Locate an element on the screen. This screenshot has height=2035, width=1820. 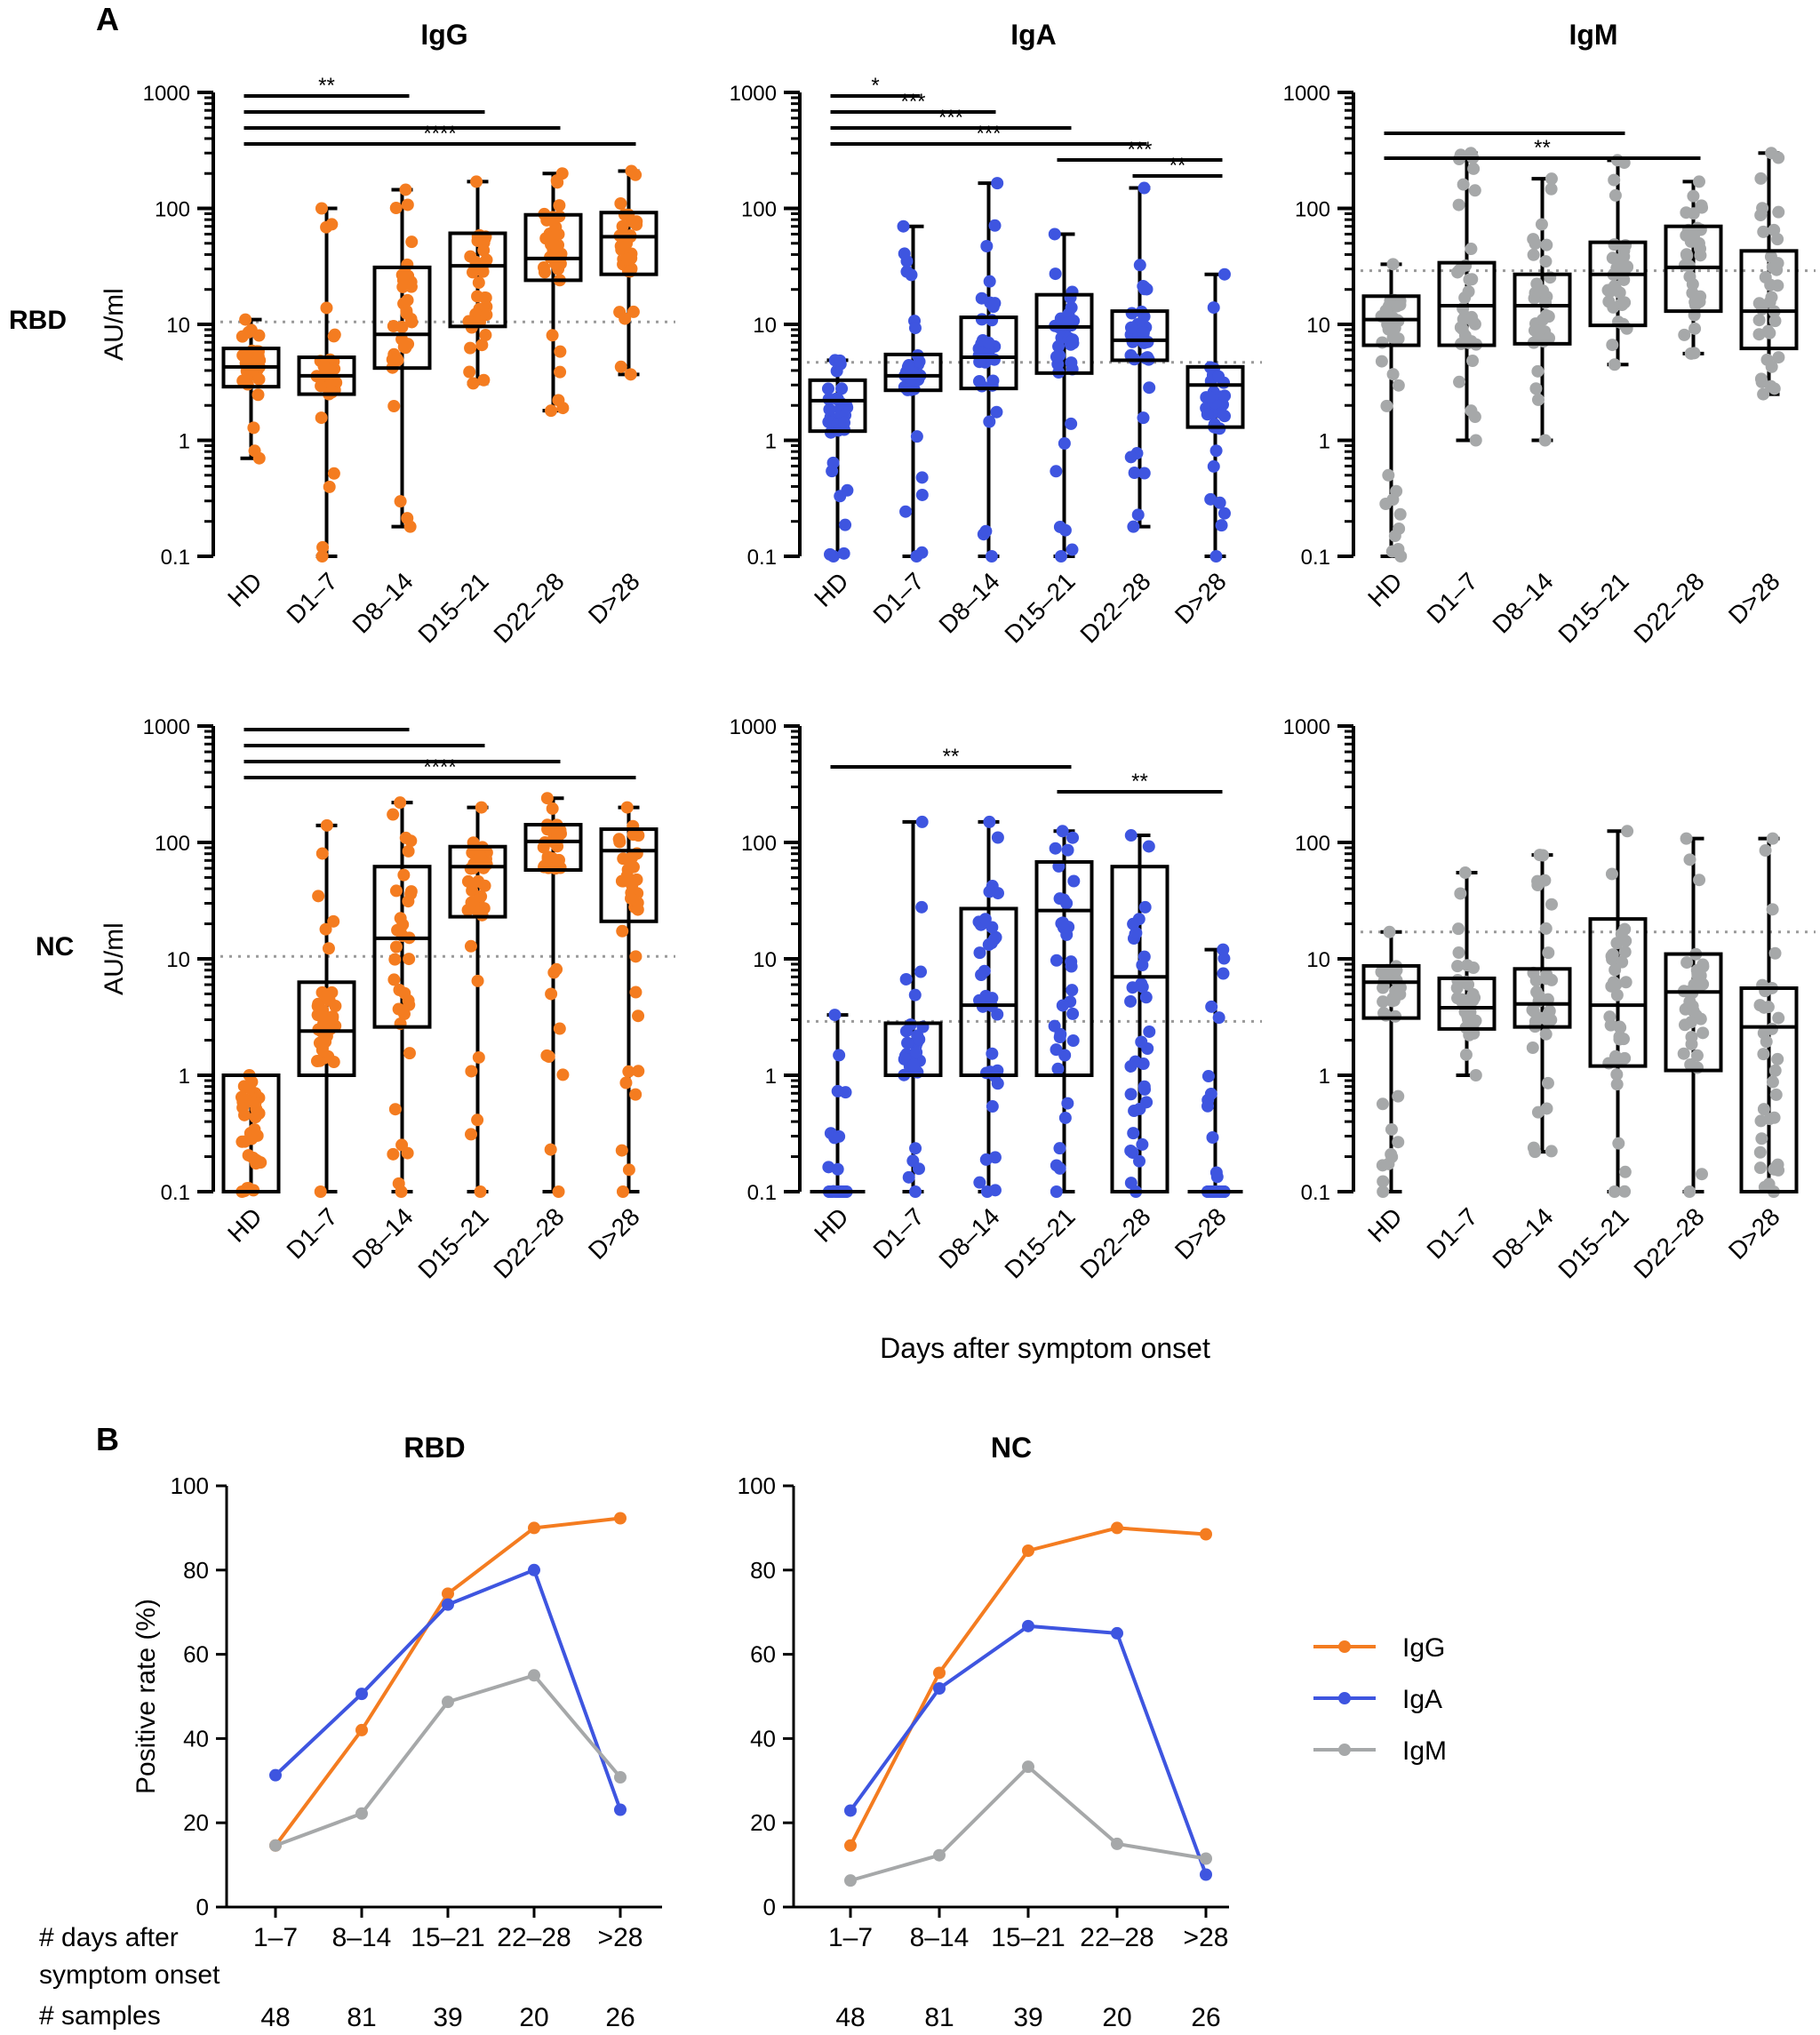
legend-marker-igg is located at coordinates (1344, 1647).